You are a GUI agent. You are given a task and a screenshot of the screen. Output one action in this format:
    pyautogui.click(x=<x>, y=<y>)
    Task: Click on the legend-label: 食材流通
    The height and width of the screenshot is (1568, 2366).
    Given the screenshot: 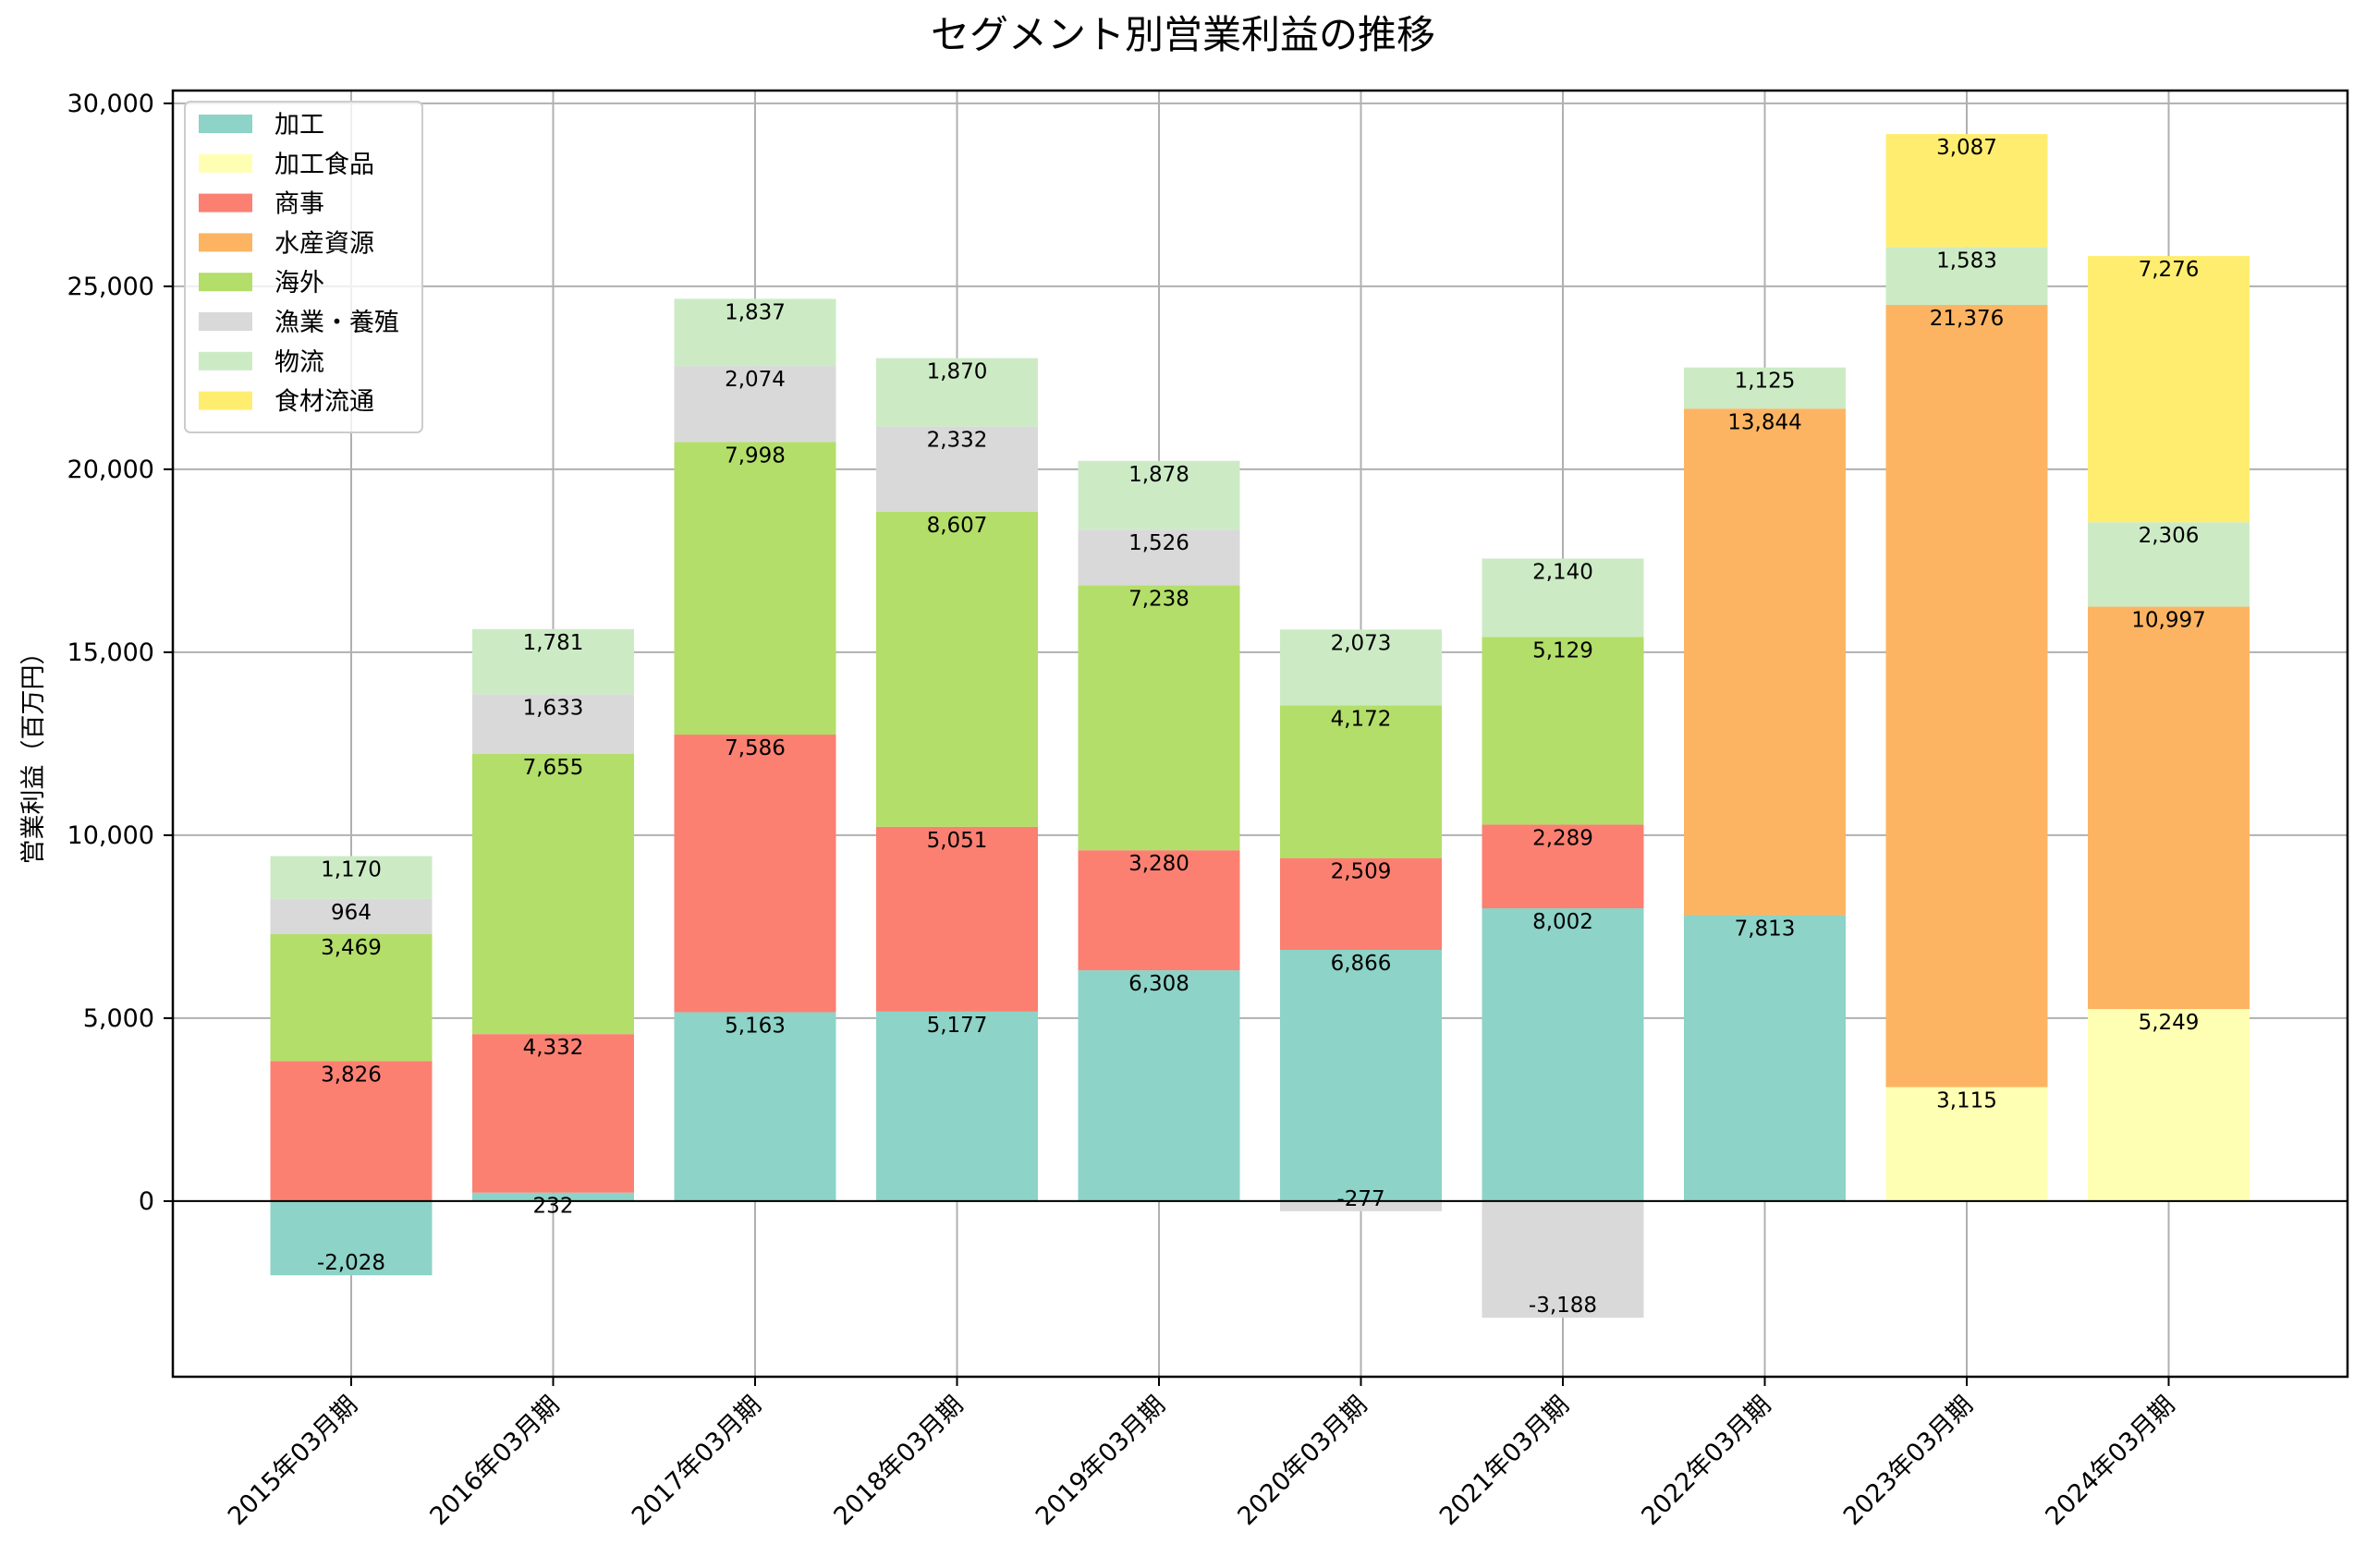 What is the action you would take?
    pyautogui.click(x=324, y=402)
    